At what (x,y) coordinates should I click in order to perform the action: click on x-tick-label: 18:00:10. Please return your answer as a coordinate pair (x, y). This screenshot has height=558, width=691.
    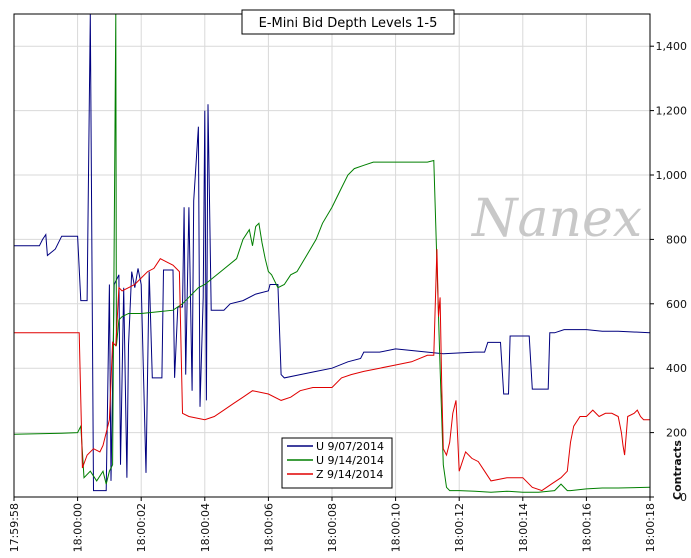
    Looking at the image, I should click on (396, 527).